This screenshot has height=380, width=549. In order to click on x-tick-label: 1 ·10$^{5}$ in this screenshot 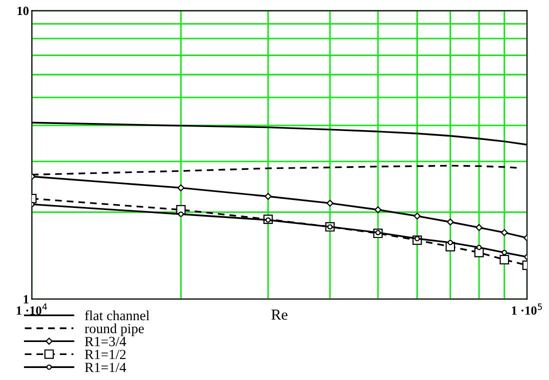, I will do `click(527, 309)`.